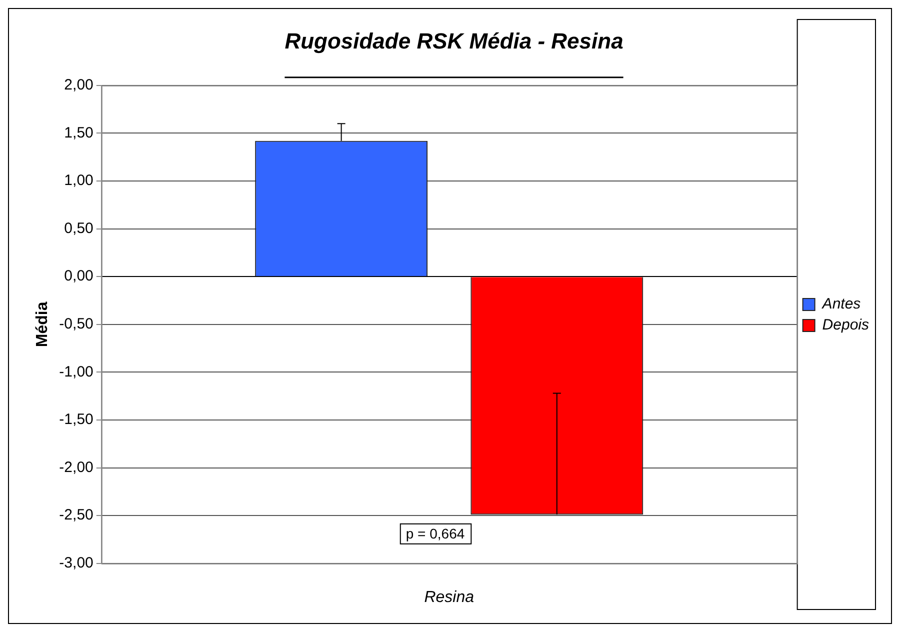 This screenshot has width=900, height=632. I want to click on y-tick-label: 0,00, so click(79, 276).